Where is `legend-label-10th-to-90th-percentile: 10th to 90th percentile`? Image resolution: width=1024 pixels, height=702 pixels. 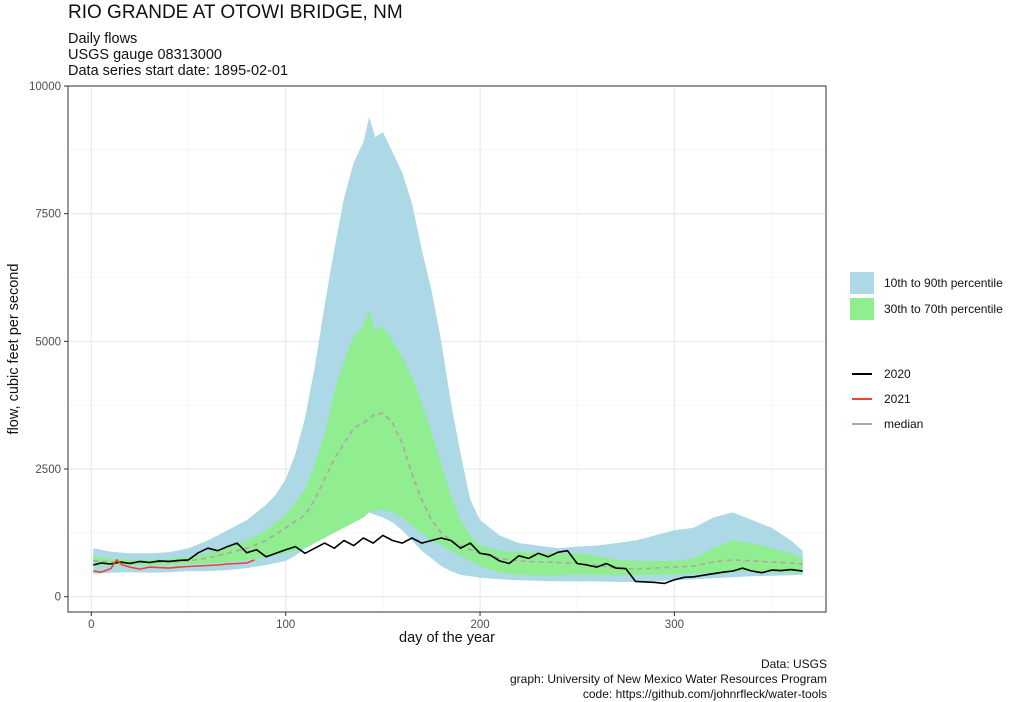 legend-label-10th-to-90th-percentile: 10th to 90th percentile is located at coordinates (943, 283).